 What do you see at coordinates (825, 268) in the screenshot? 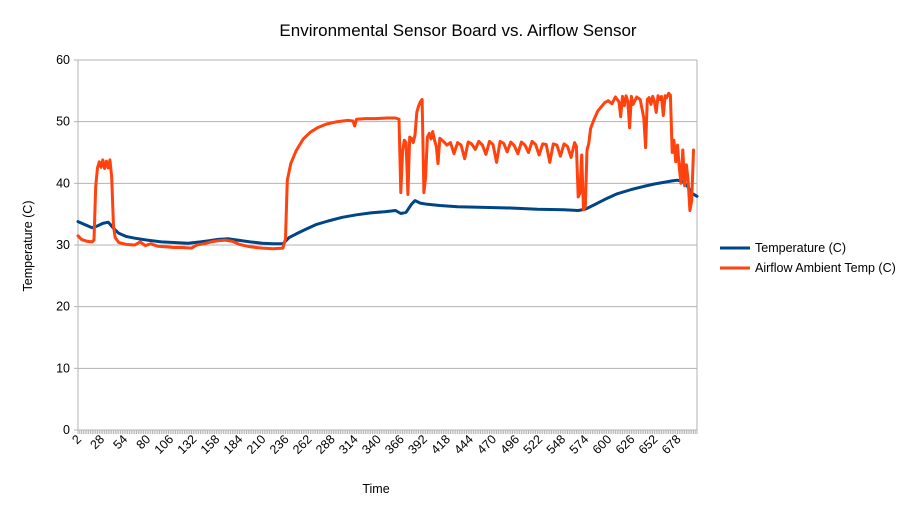
I see `legend-label-2: Airflow Ambient Temp (C)` at bounding box center [825, 268].